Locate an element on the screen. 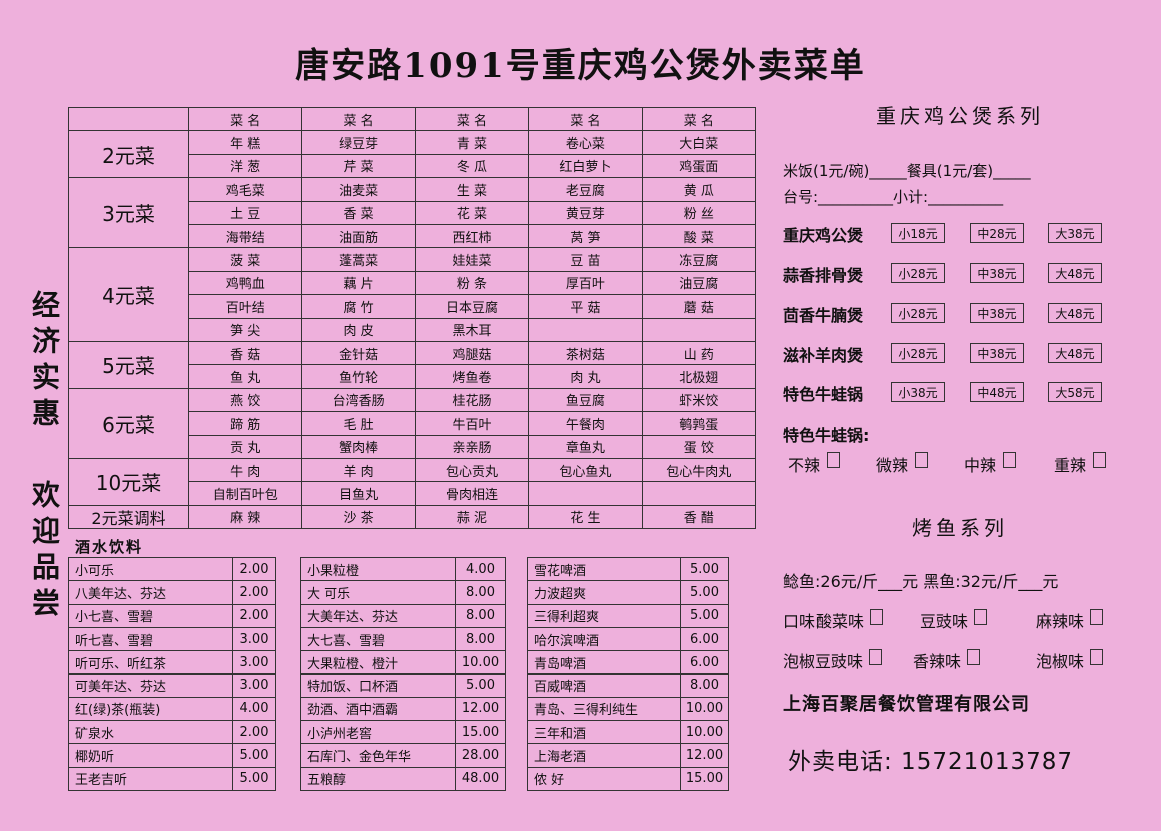  dish: 亲亲肠 is located at coordinates (472, 446).